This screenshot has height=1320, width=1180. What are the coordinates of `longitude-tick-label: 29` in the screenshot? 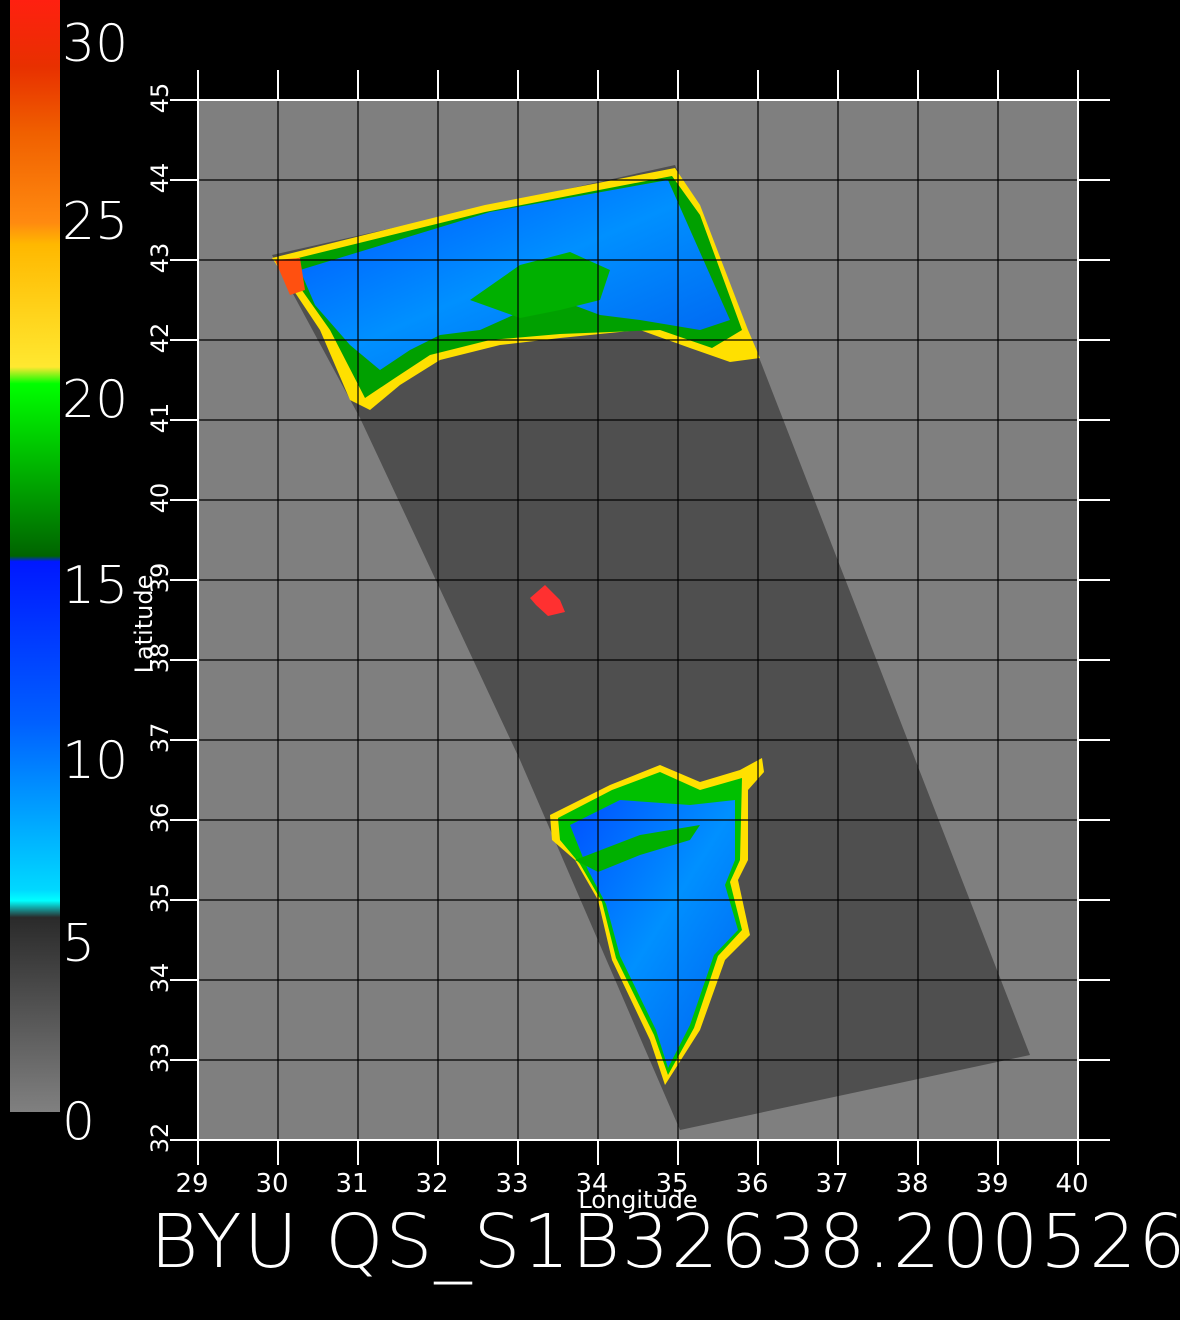 It's located at (191, 1184).